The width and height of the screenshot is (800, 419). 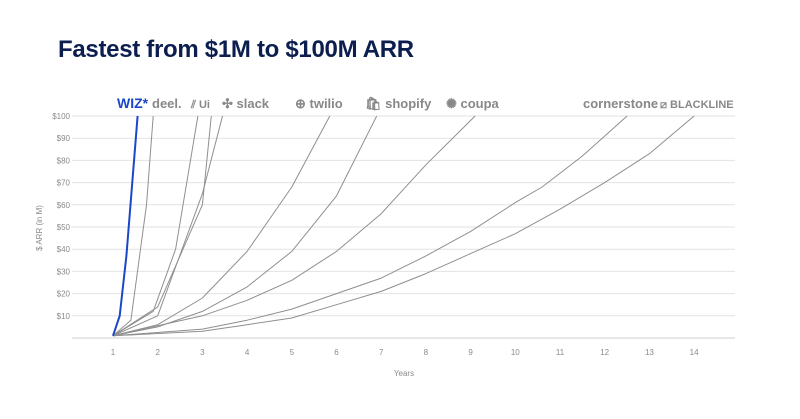 What do you see at coordinates (246, 103) in the screenshot?
I see `slack-logo: ✣ slack` at bounding box center [246, 103].